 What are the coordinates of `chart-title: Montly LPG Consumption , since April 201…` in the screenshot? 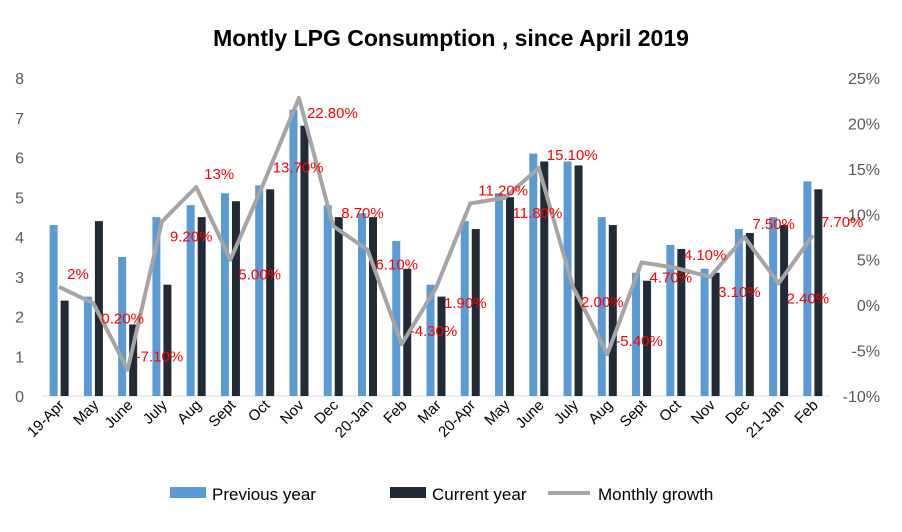 It's located at (451, 38).